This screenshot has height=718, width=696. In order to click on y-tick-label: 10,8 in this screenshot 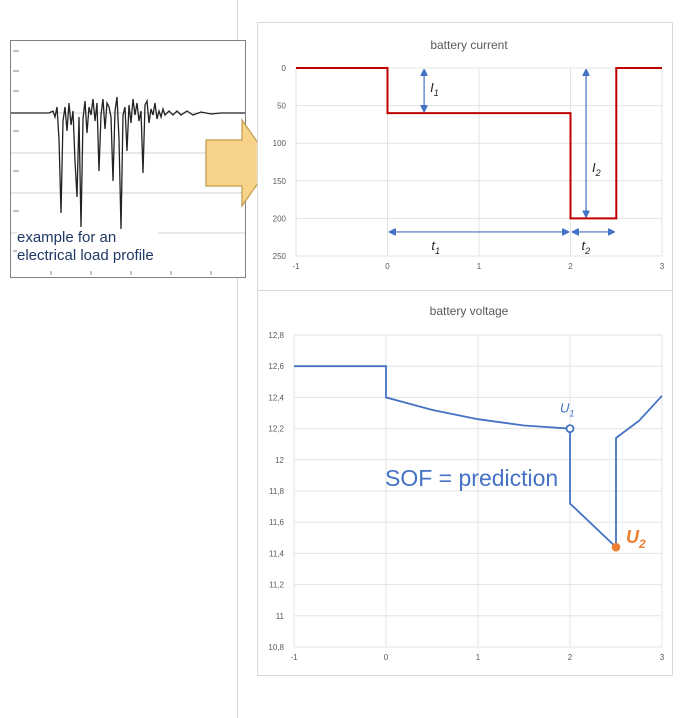, I will do `click(276, 647)`.